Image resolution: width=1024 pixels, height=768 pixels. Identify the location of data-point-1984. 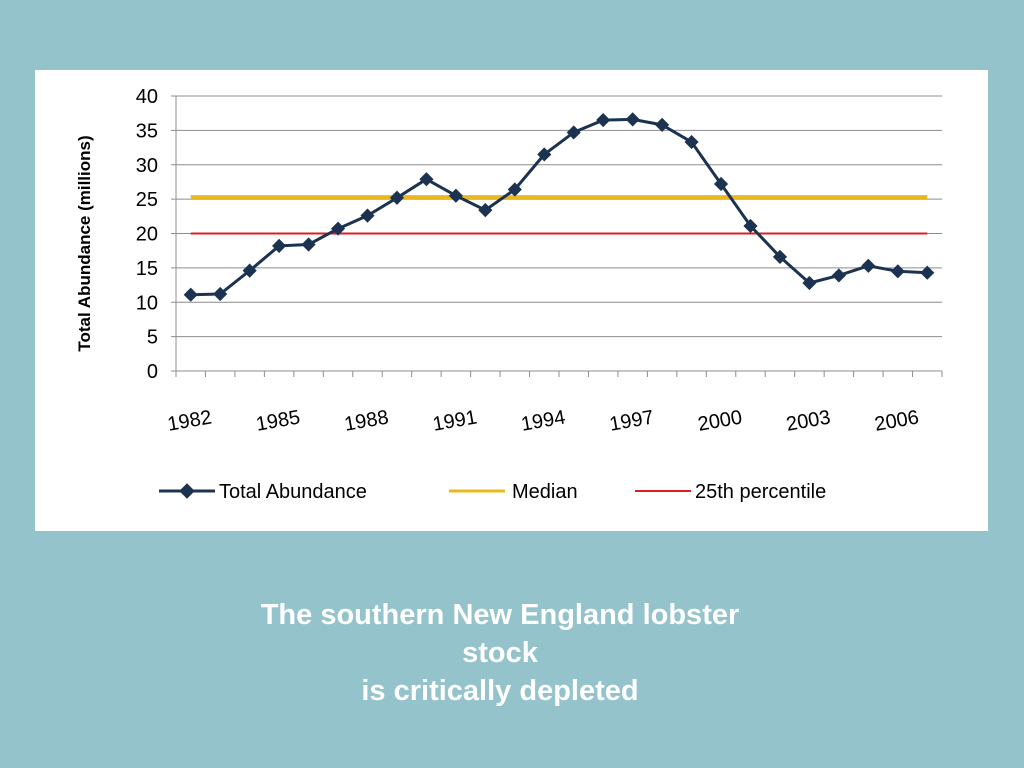
(249, 270).